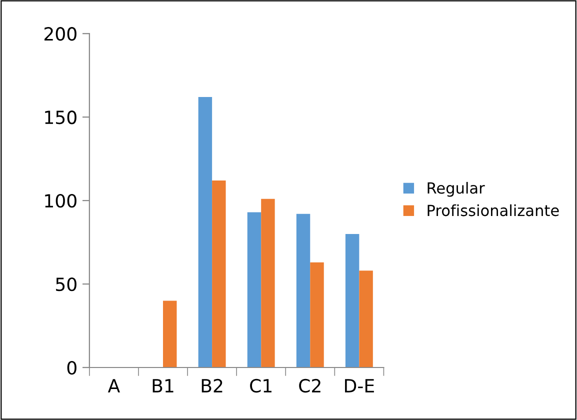 Image resolution: width=577 pixels, height=420 pixels. What do you see at coordinates (359, 385) in the screenshot?
I see `x-tick-label: D-E` at bounding box center [359, 385].